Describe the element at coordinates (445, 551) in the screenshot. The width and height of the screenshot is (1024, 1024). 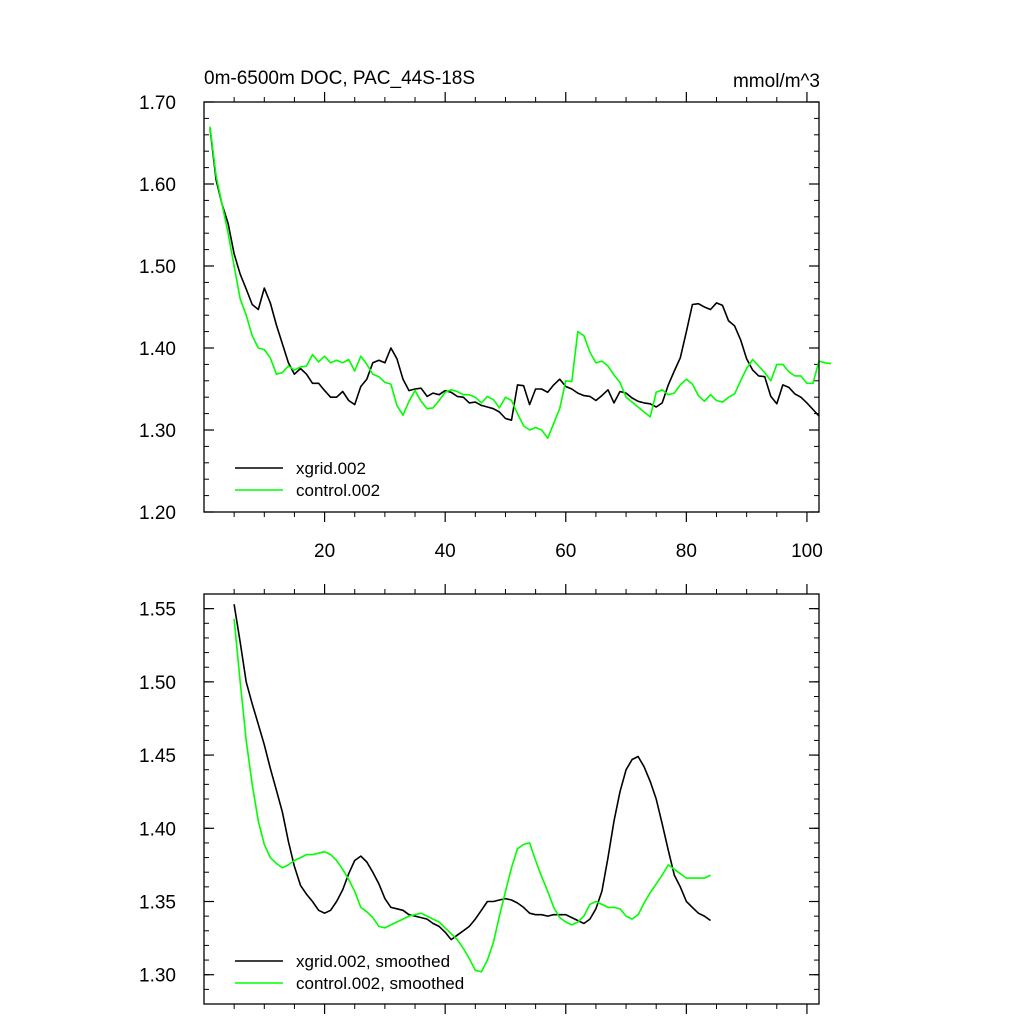
I see `x-tick-label: 40` at that location.